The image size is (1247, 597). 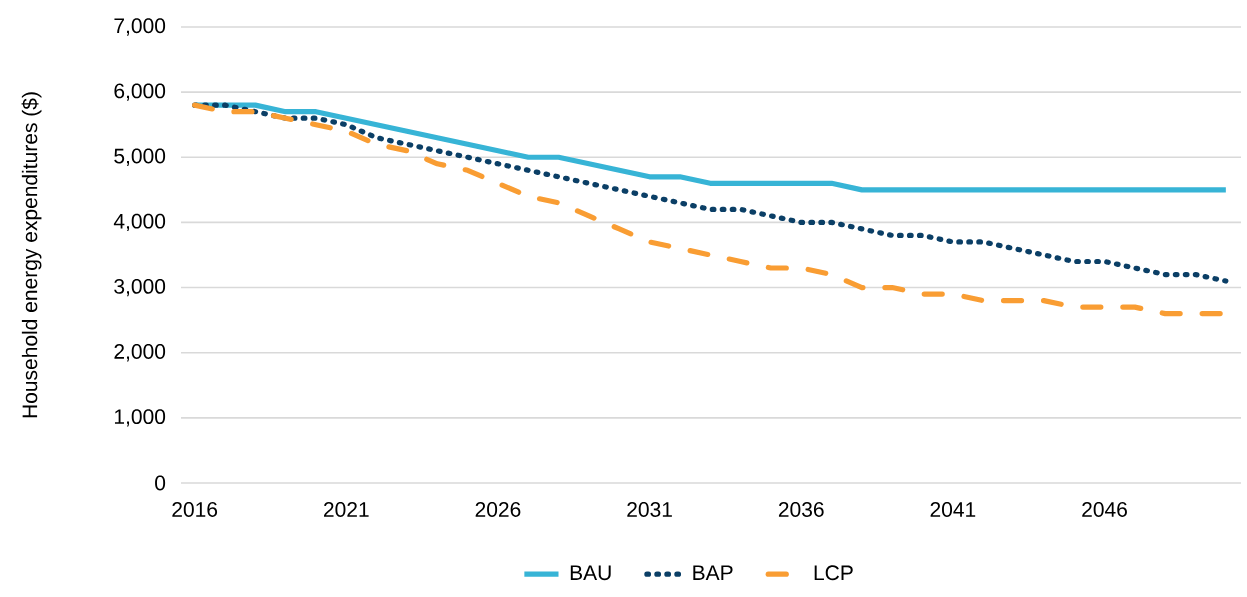 I want to click on x-tick-label: 2046, so click(x=1104, y=509).